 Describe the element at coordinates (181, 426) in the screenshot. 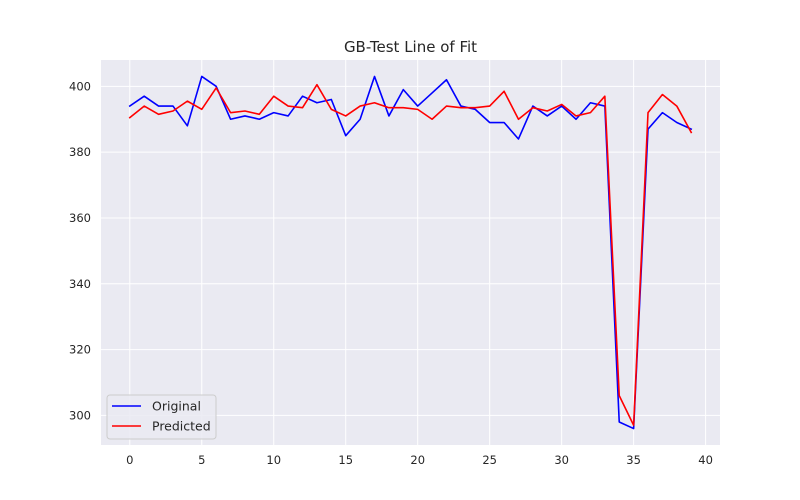

I see `legend-label-predicted: Predicted` at that location.